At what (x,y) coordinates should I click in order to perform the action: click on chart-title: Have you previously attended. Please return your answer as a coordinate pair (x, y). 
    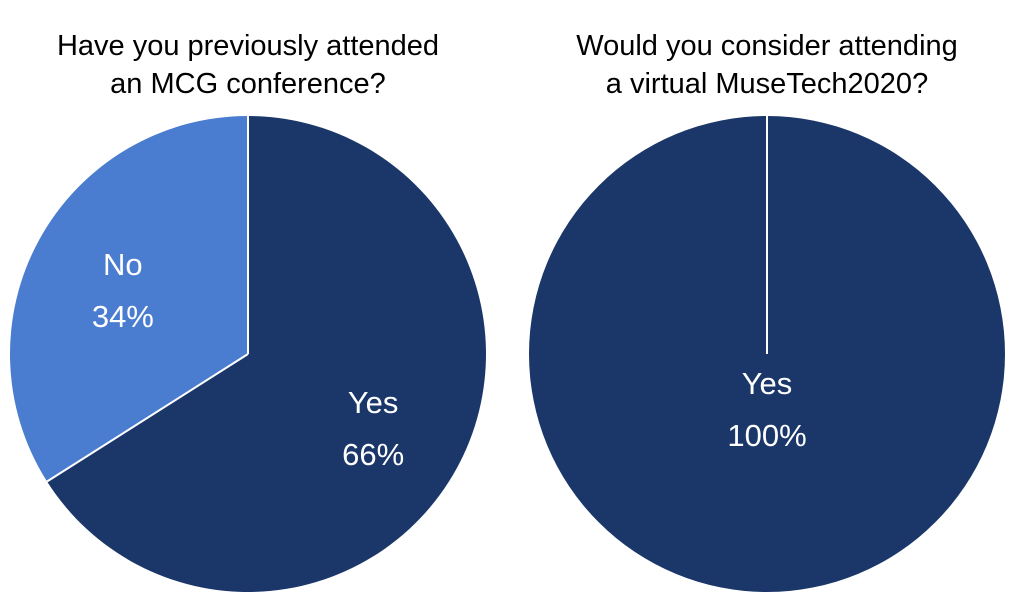
    Looking at the image, I should click on (248, 46).